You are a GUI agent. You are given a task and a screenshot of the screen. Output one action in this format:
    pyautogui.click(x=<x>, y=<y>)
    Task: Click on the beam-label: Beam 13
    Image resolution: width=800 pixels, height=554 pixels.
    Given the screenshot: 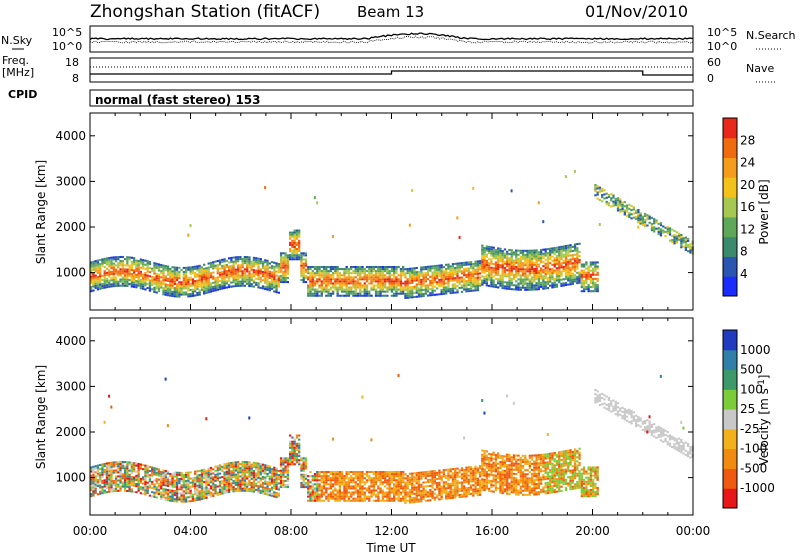 What is the action you would take?
    pyautogui.click(x=390, y=12)
    